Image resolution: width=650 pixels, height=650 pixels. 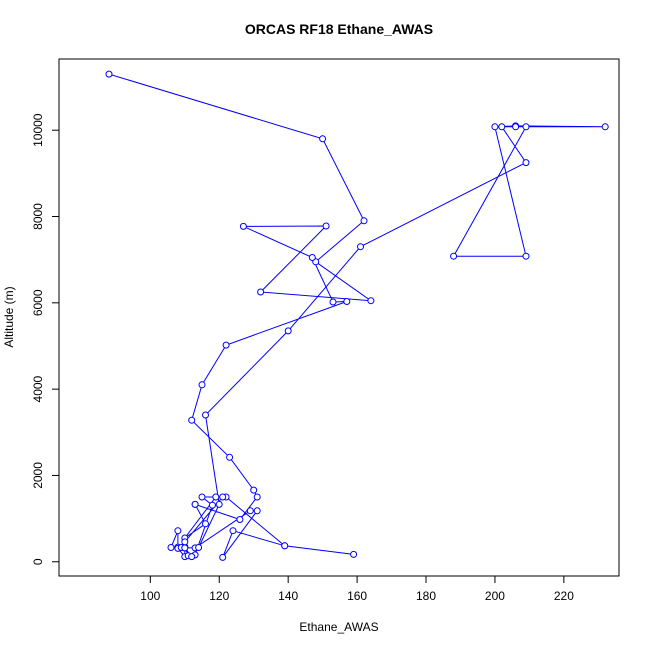 I want to click on y-tick-label: 8000, so click(x=38, y=216).